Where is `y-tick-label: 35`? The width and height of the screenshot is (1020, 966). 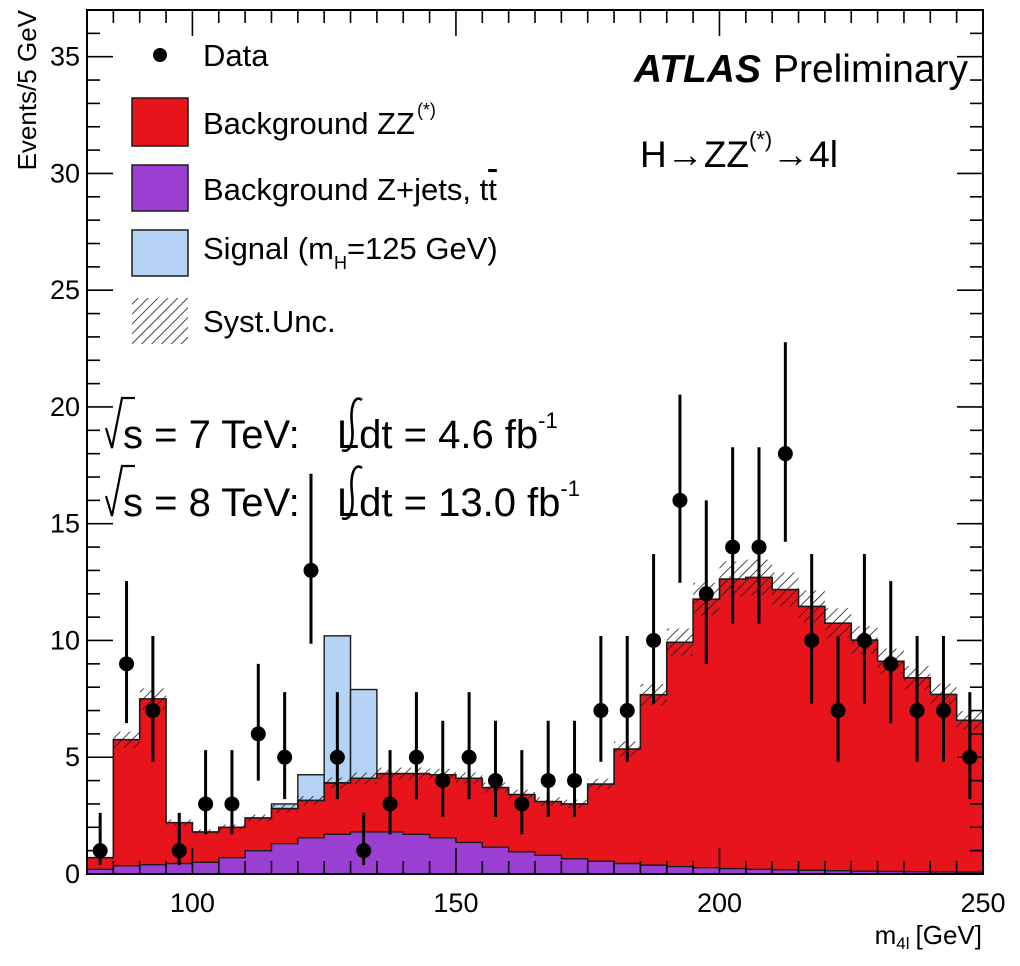 y-tick-label: 35 is located at coordinates (65, 57).